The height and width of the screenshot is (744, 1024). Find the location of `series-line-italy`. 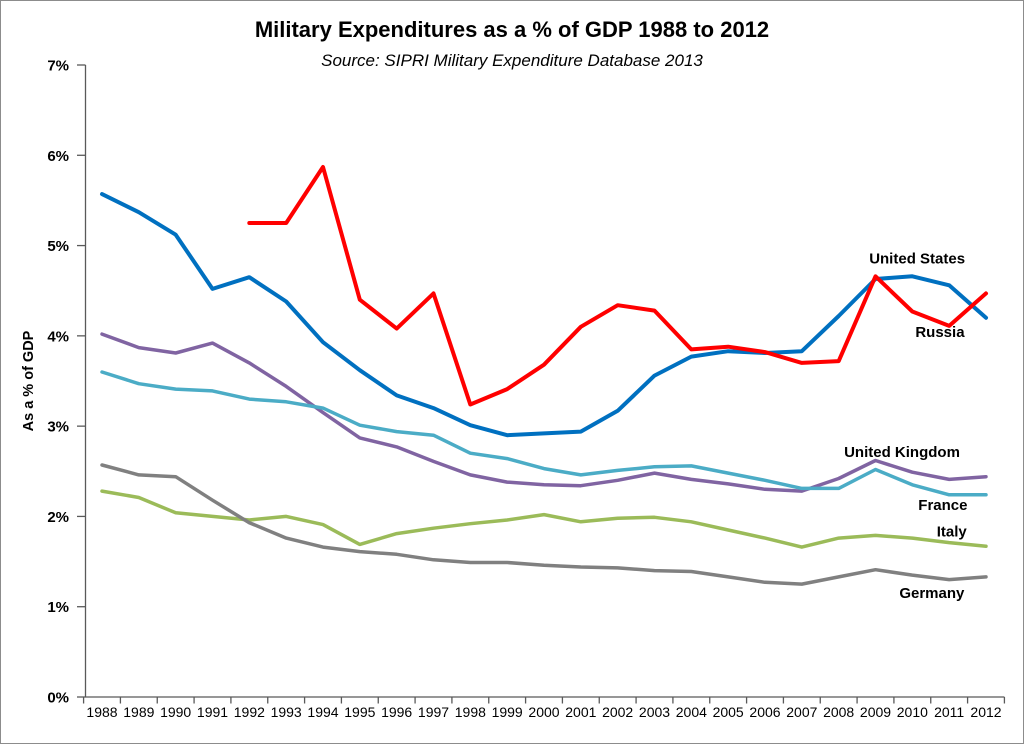

series-line-italy is located at coordinates (544, 519).